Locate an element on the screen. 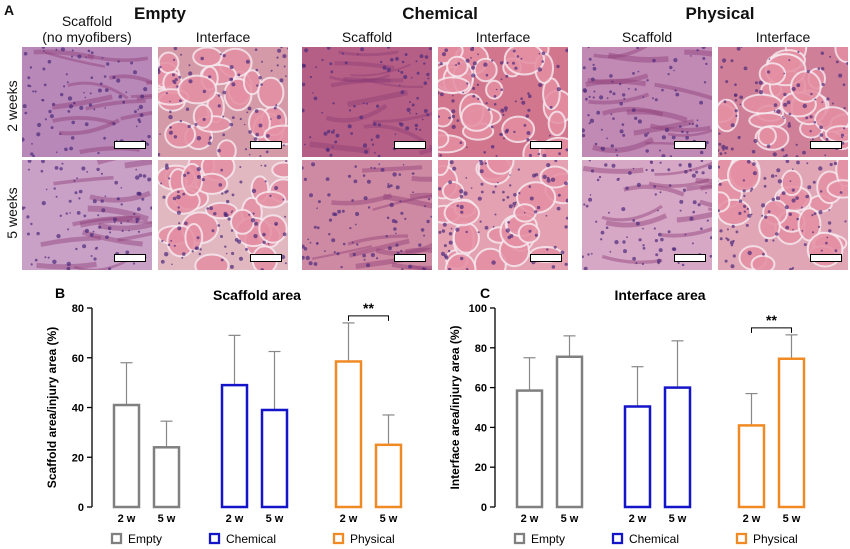 This screenshot has width=850, height=549. column-title-scaffold-chemical: Scaffold is located at coordinates (367, 37).